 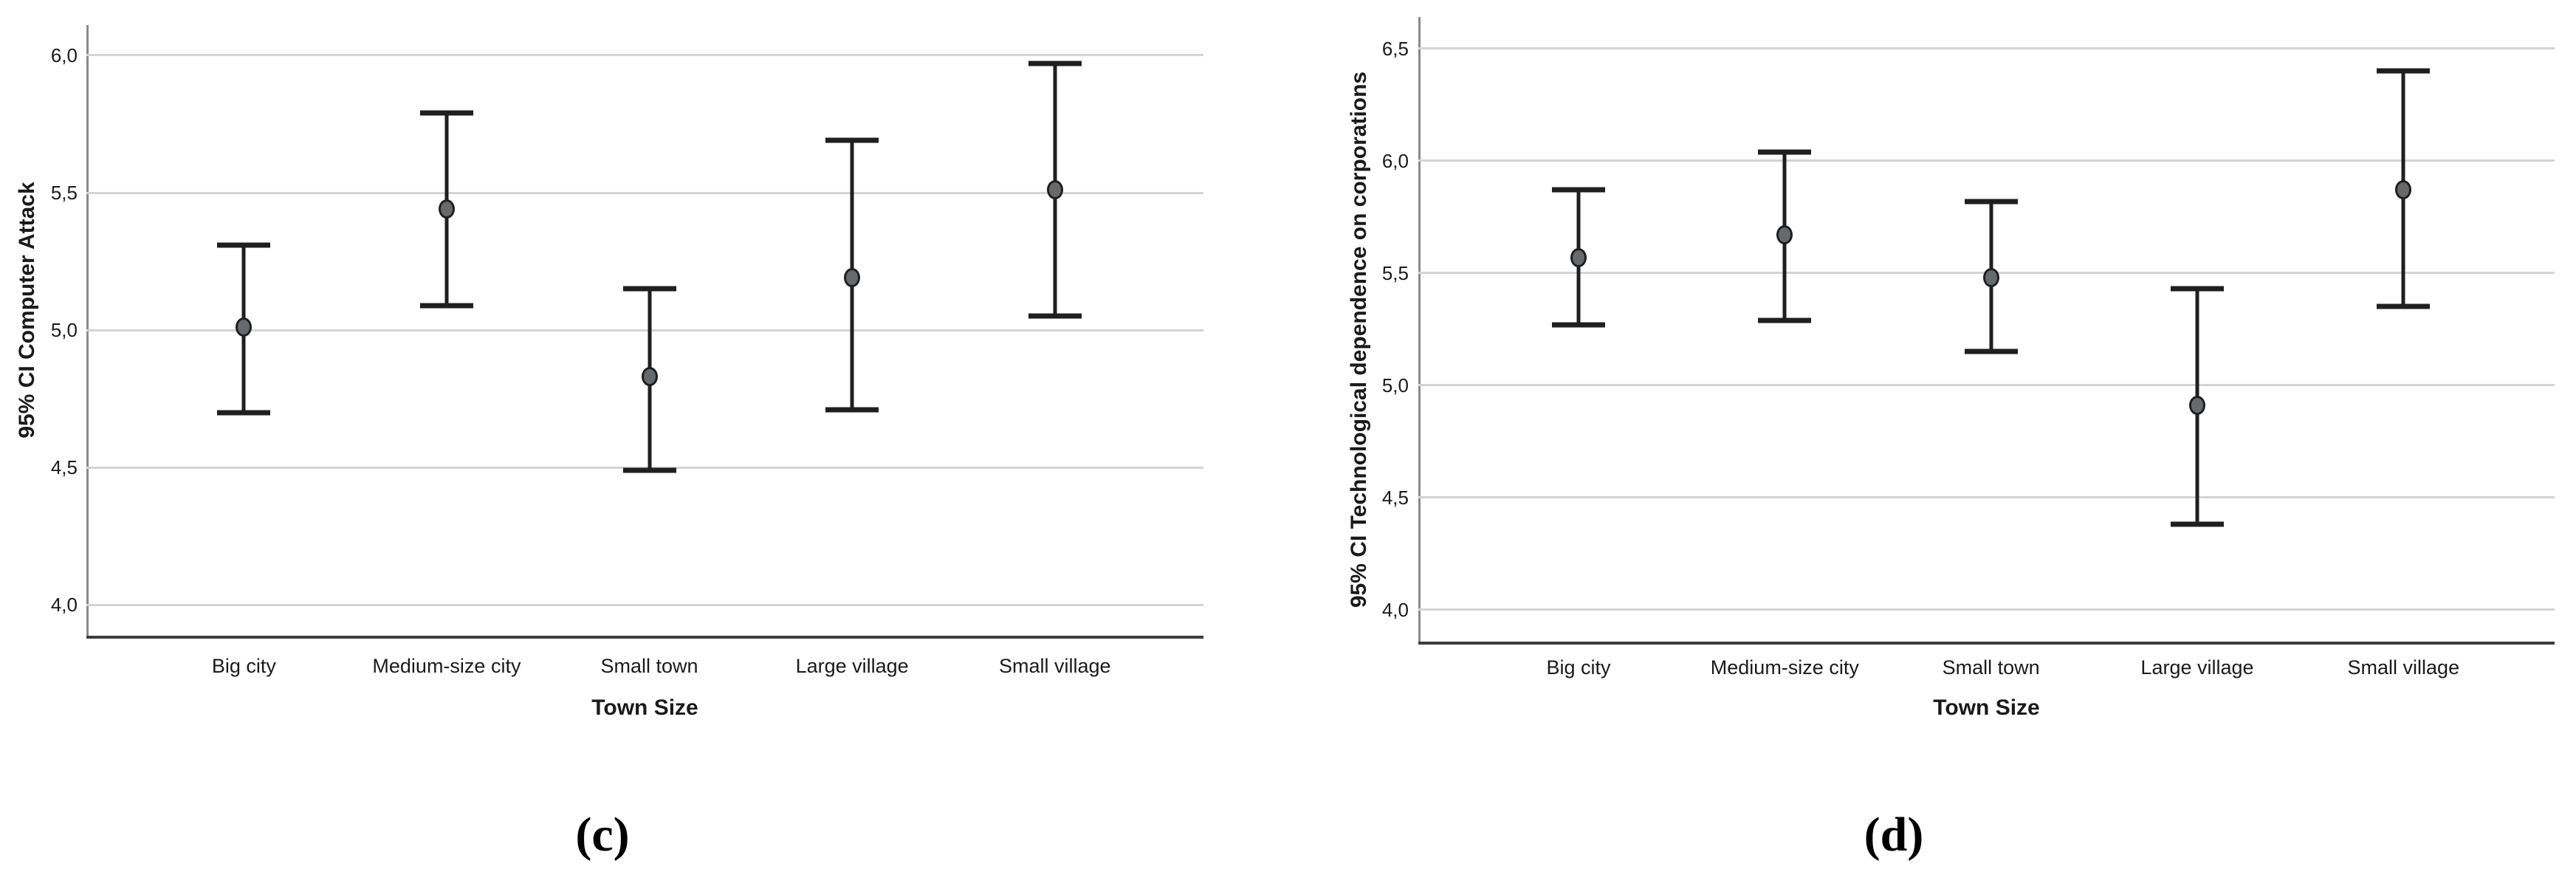 I want to click on gridline-6,5, so click(x=1986, y=48).